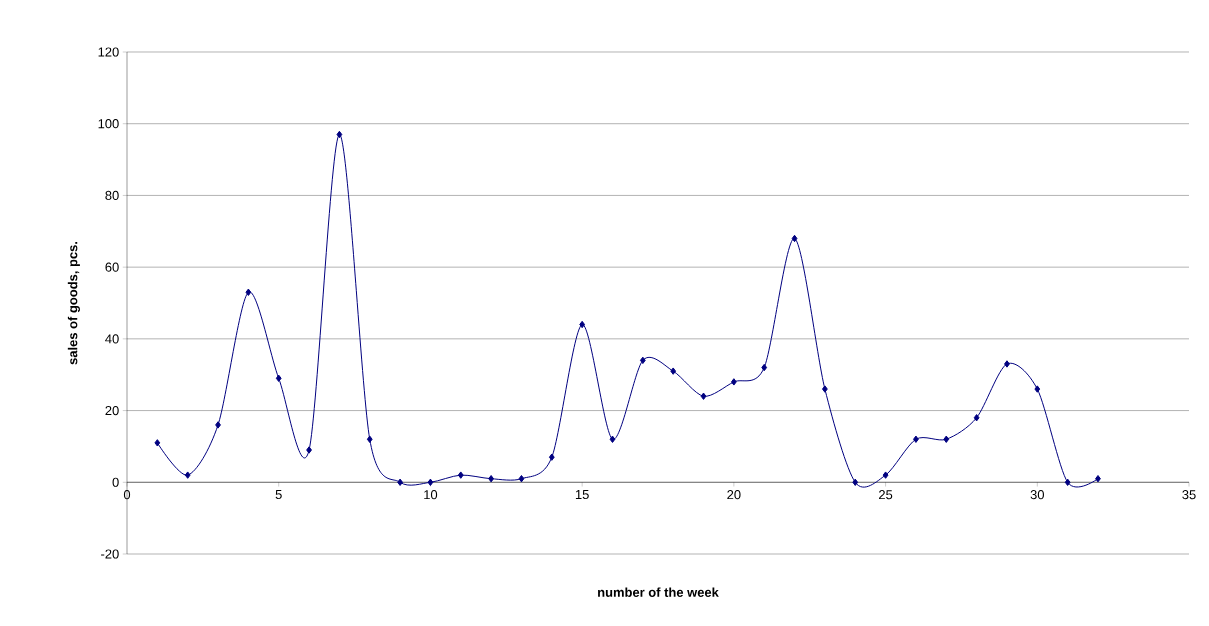 The height and width of the screenshot is (626, 1209). I want to click on x-axis-title: number of the week, so click(658, 592).